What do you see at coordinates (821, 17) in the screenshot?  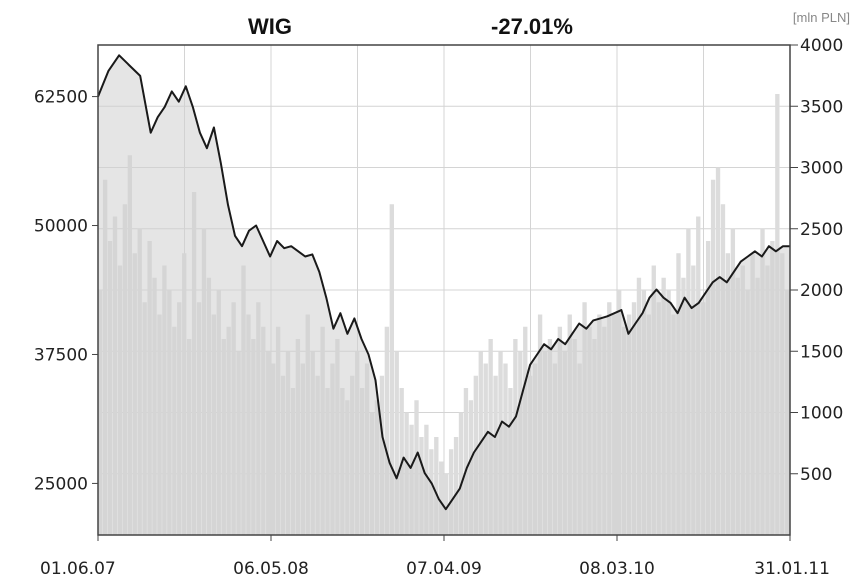 I see `unit-label: [mln PLN]` at bounding box center [821, 17].